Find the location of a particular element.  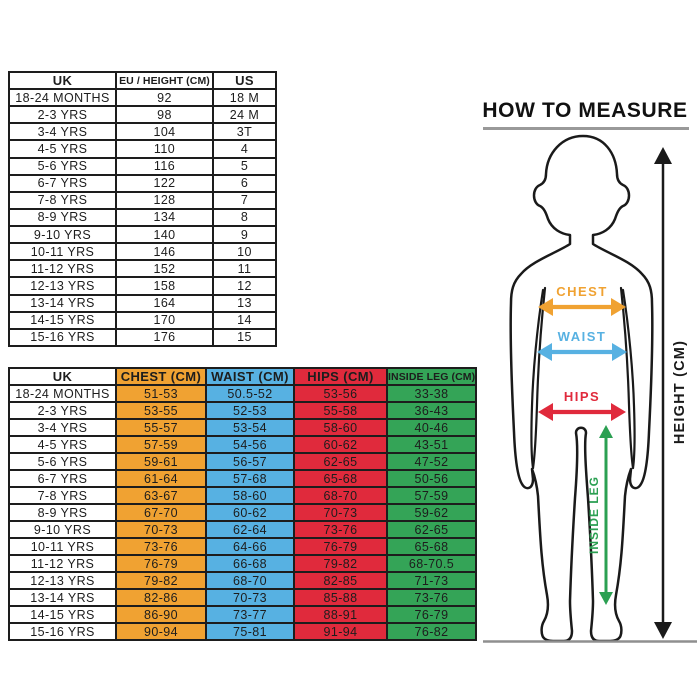

right-torso-side-line is located at coordinates (628, 379).